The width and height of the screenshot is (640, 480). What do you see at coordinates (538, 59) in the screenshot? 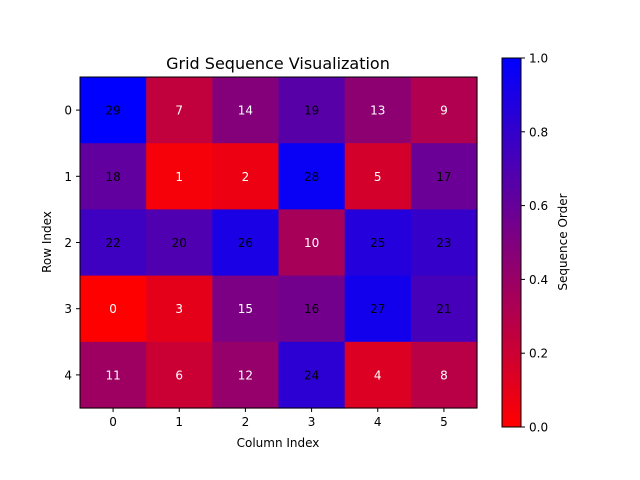
I see `colorbar-tick-label: 1.0` at bounding box center [538, 59].